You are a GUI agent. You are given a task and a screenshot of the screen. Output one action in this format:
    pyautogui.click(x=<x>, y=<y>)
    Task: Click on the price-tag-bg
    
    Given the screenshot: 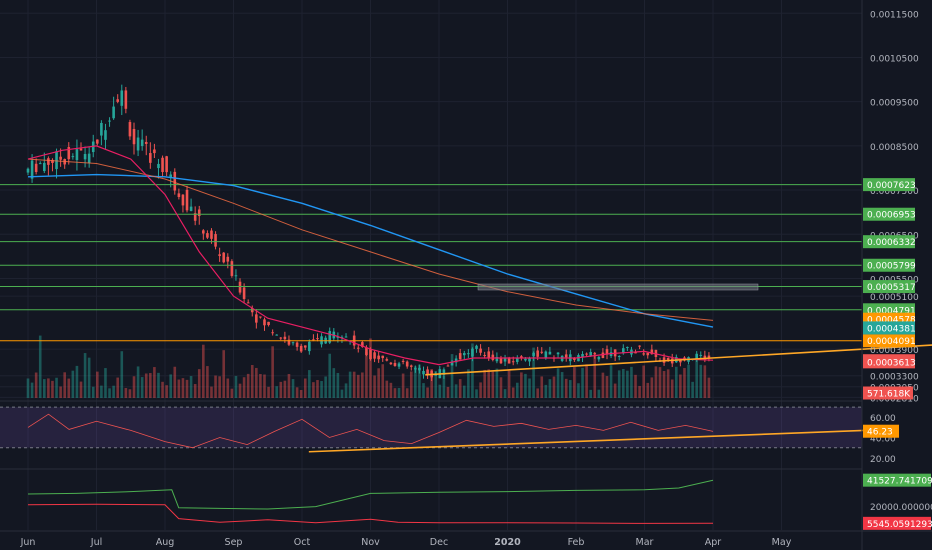 What is the action you would take?
    pyautogui.click(x=889, y=328)
    